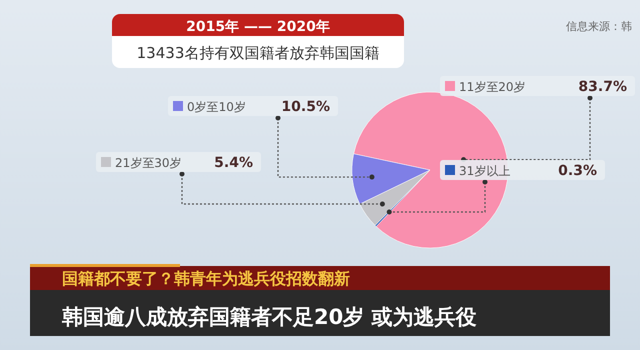  What do you see at coordinates (258, 27) in the screenshot?
I see `chart-title: 2015年 —— 2020年` at bounding box center [258, 27].